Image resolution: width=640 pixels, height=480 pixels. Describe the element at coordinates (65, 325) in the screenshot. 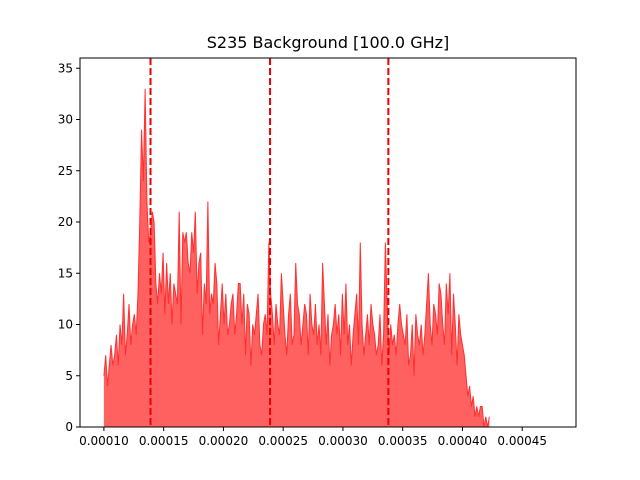

I see `y-tick-label: 10` at that location.